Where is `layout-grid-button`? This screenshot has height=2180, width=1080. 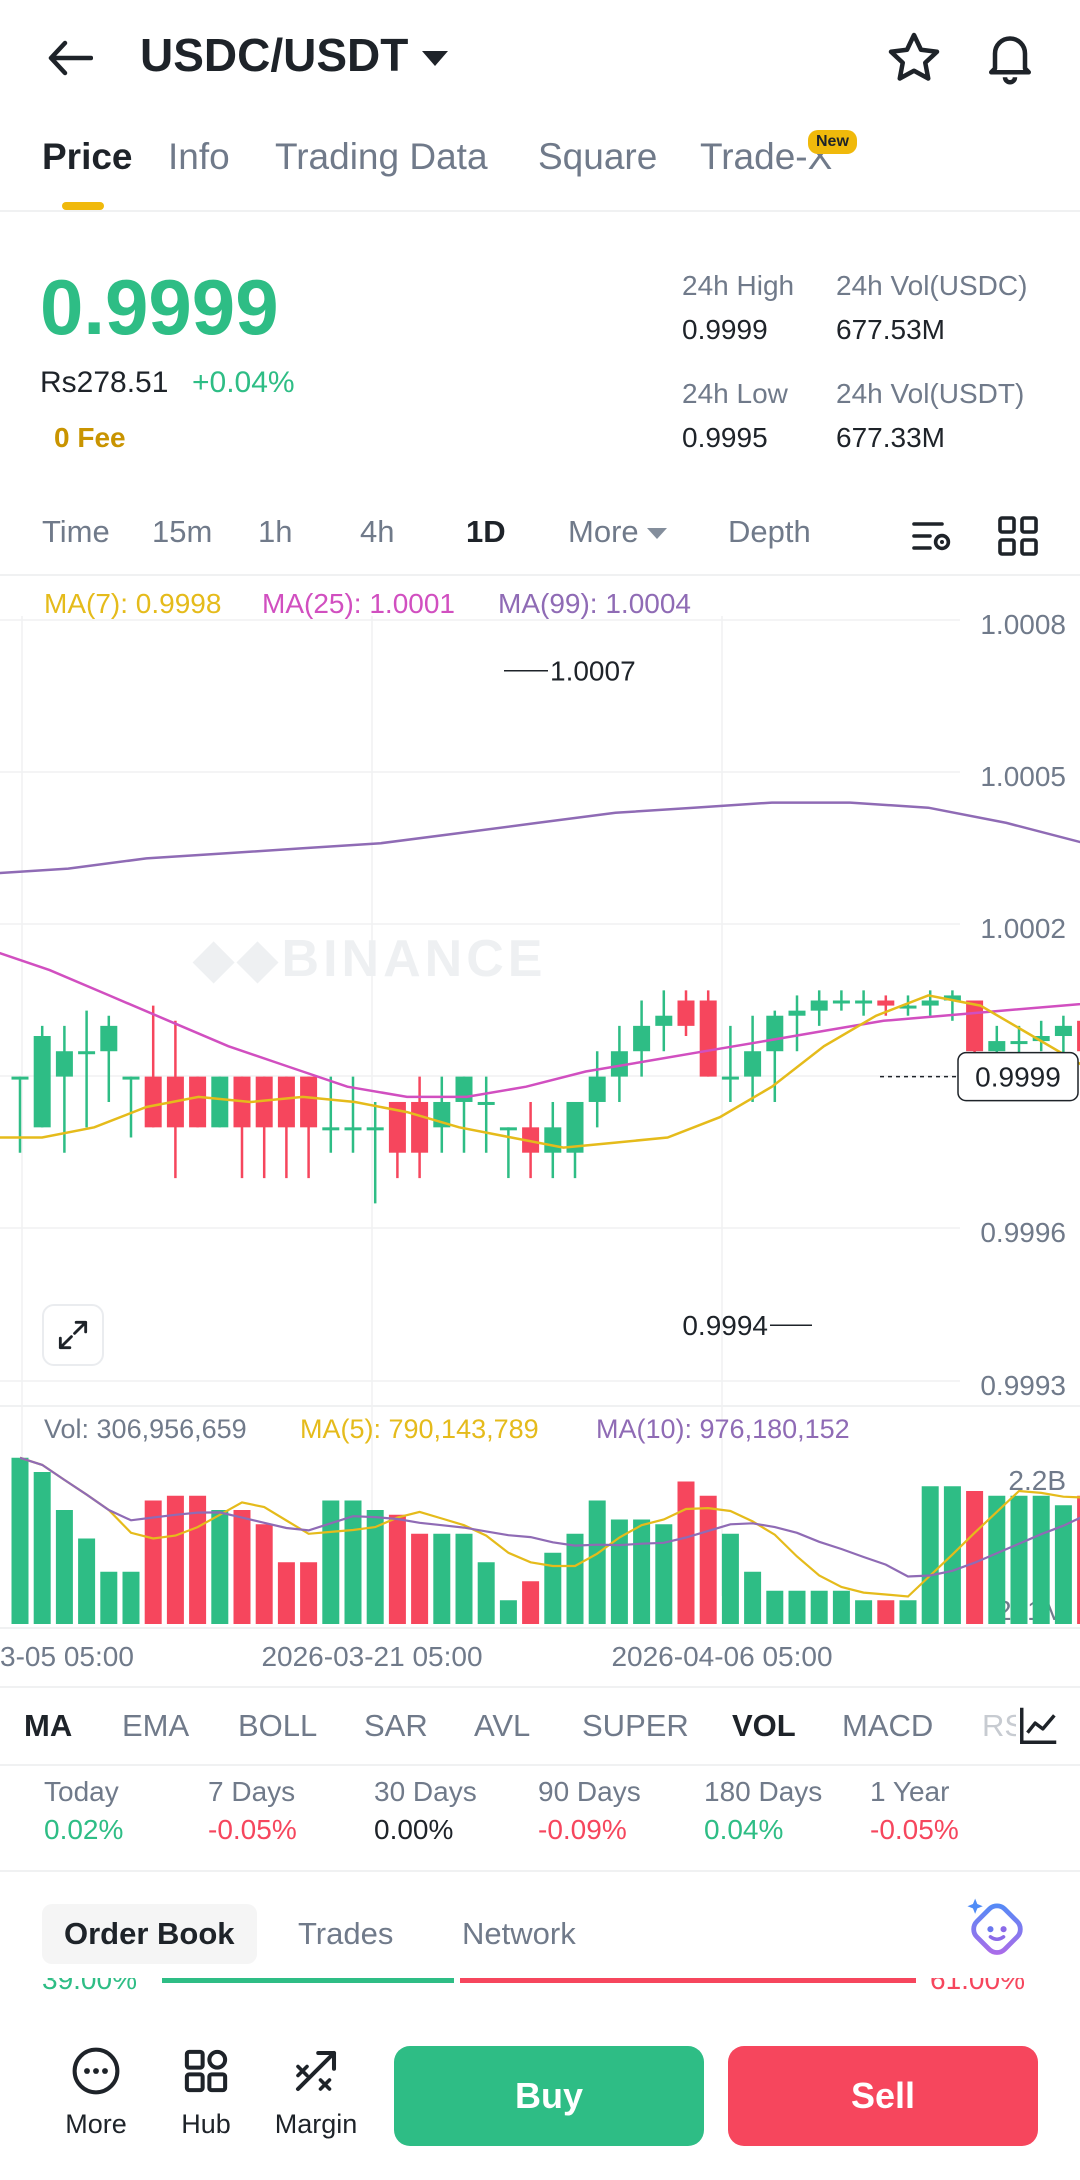
layout-grid-button is located at coordinates (1018, 536).